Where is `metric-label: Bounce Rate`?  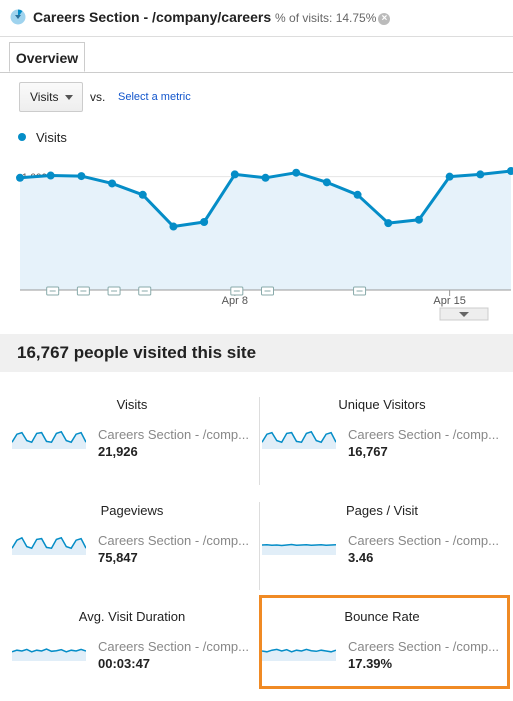
metric-label: Bounce Rate is located at coordinates (382, 616).